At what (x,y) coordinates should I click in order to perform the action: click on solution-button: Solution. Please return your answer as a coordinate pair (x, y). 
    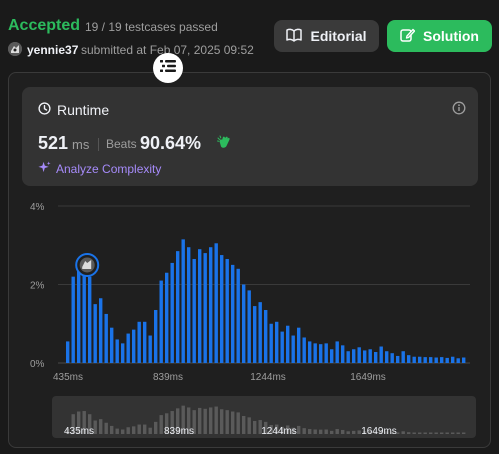
    Looking at the image, I should click on (439, 36).